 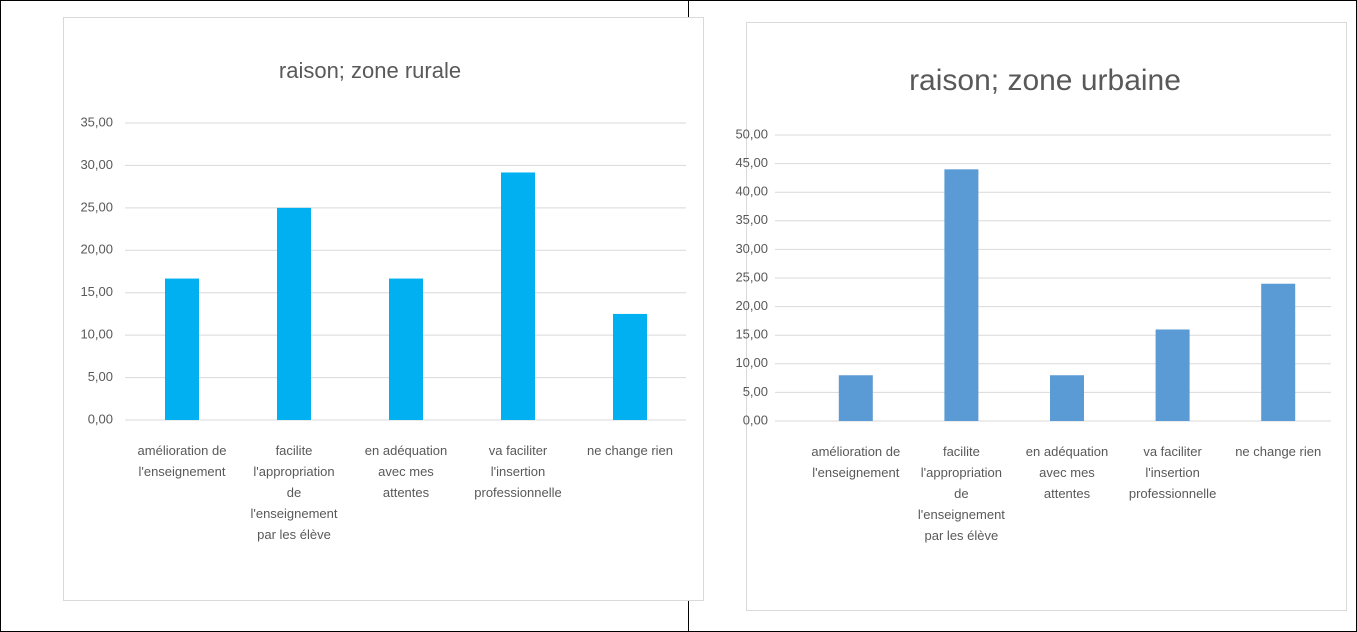 What do you see at coordinates (751, 191) in the screenshot?
I see `y-tick-label: 40,00` at bounding box center [751, 191].